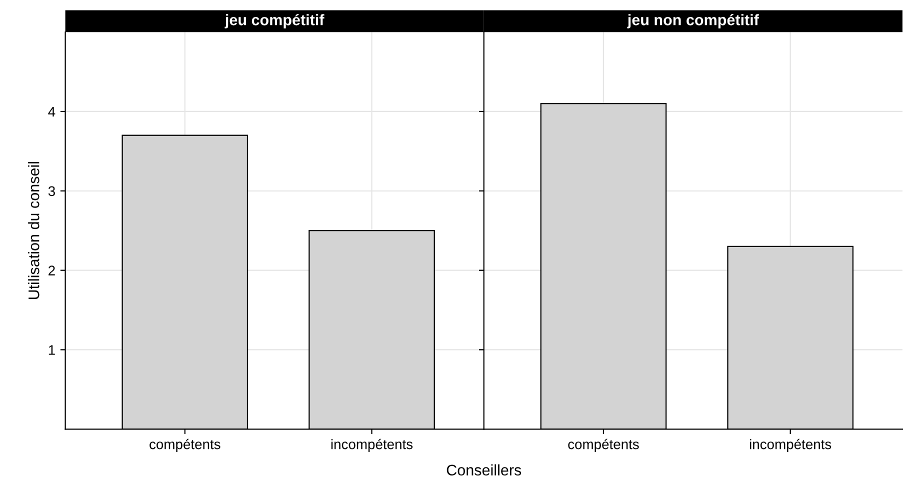  I want to click on y-tick-label: 3, so click(51, 191).